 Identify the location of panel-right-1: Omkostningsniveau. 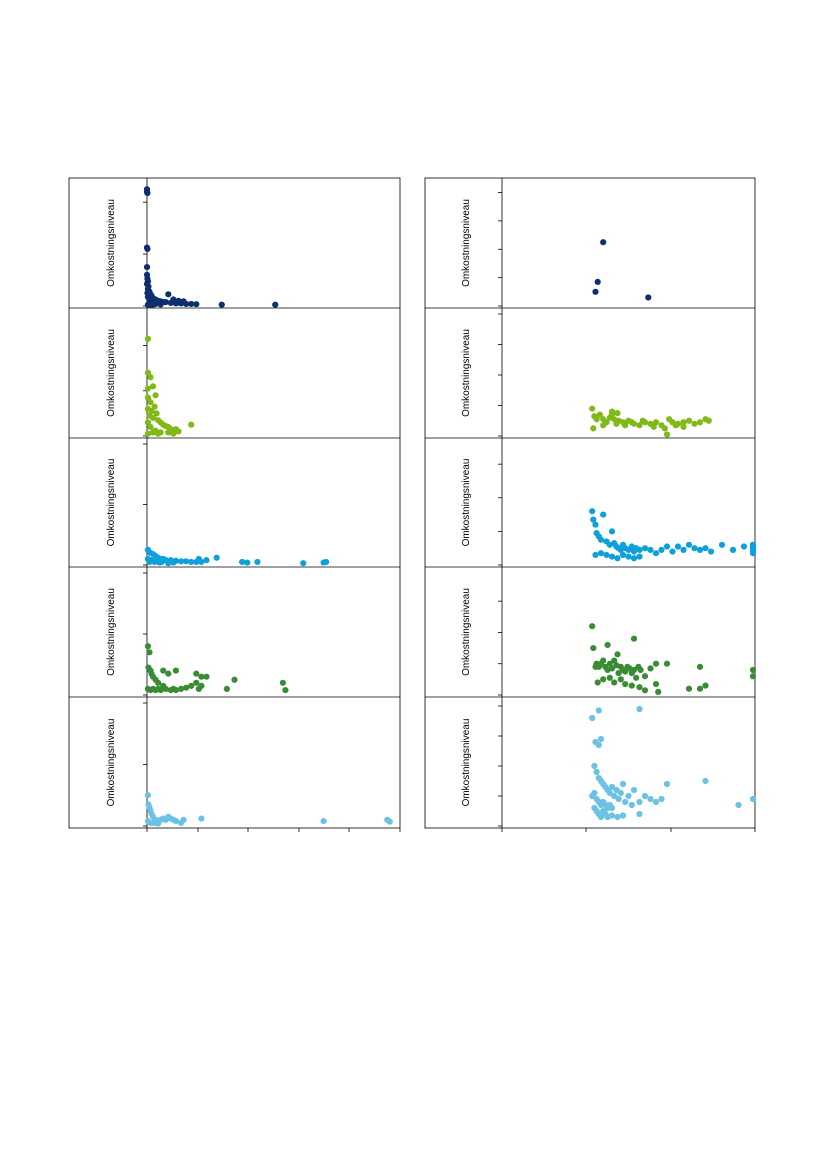
(590, 372).